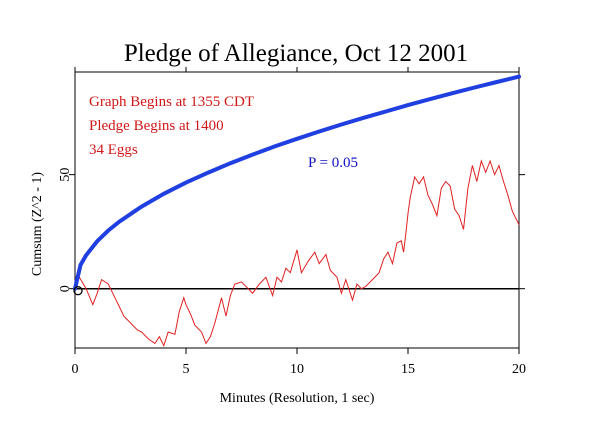 Image resolution: width=596 pixels, height=427 pixels. Describe the element at coordinates (333, 163) in the screenshot. I see `envelope-label: P = 0.05` at that location.